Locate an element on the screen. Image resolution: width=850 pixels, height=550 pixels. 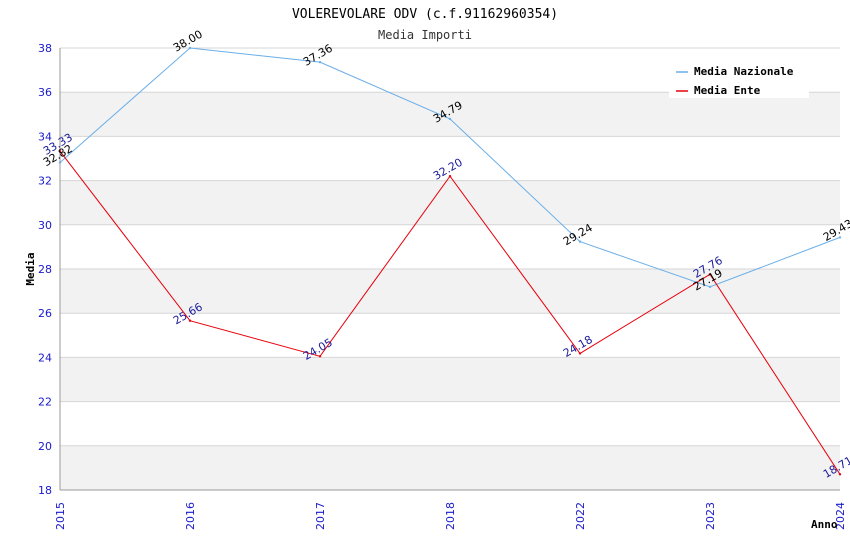
x-tick-label: 2023 is located at coordinates (710, 516).